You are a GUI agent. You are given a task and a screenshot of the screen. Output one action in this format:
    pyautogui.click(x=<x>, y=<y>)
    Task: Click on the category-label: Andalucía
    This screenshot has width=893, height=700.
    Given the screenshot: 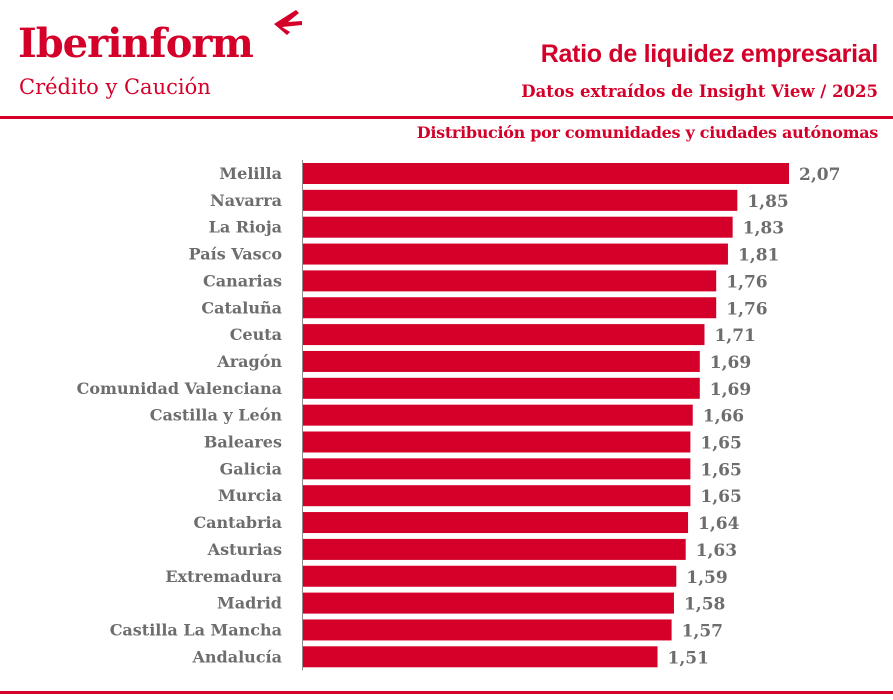 What is the action you would take?
    pyautogui.click(x=237, y=656)
    